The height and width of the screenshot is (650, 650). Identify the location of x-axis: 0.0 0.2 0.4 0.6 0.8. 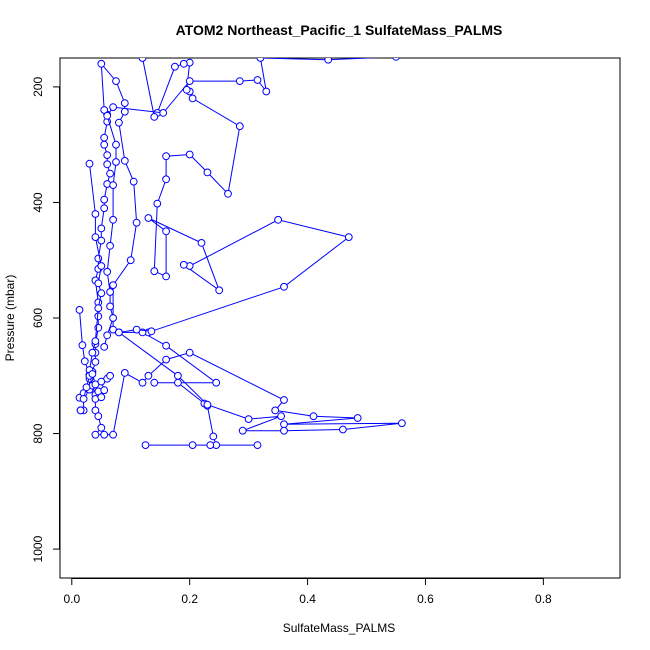
(307, 592).